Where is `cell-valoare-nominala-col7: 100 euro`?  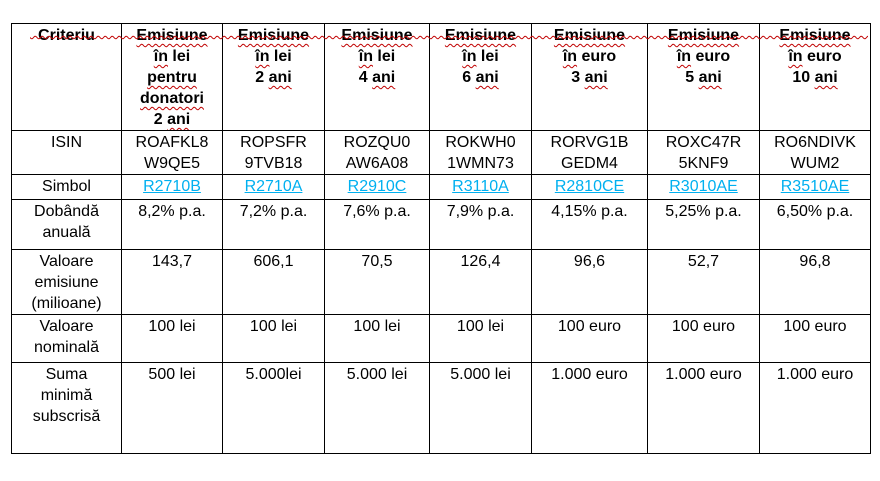 cell-valoare-nominala-col7: 100 euro is located at coordinates (815, 338).